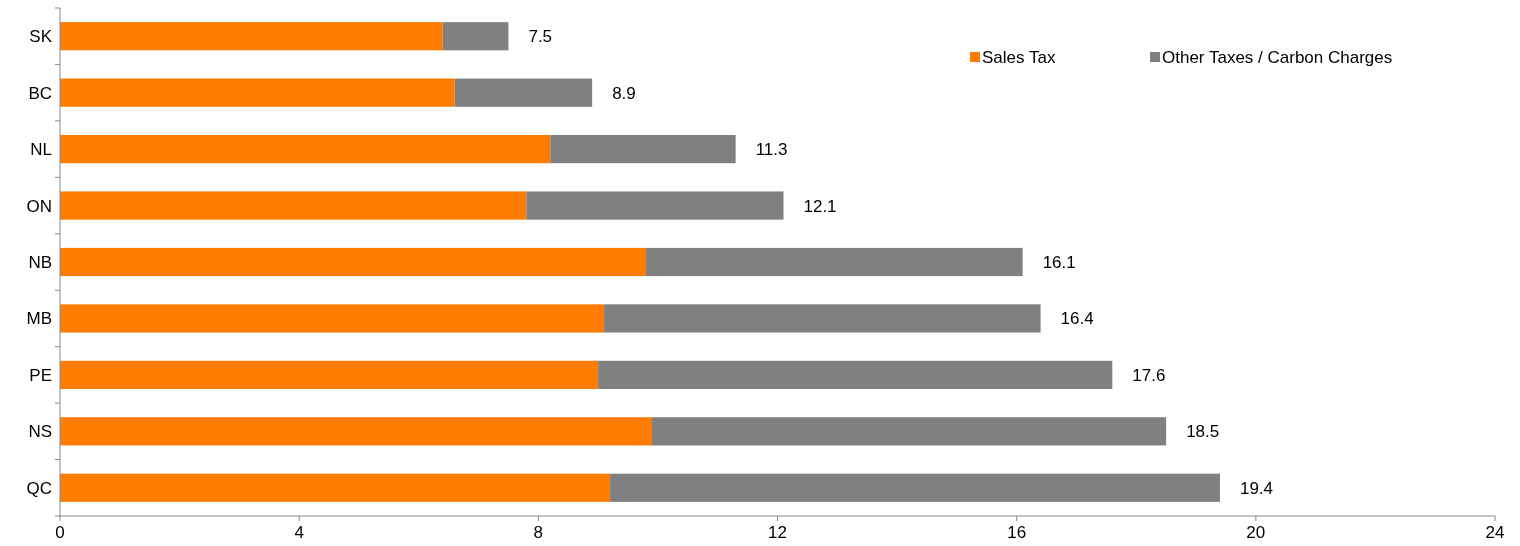 This screenshot has width=1520, height=546. What do you see at coordinates (40, 262) in the screenshot?
I see `y-tick-label: NB` at bounding box center [40, 262].